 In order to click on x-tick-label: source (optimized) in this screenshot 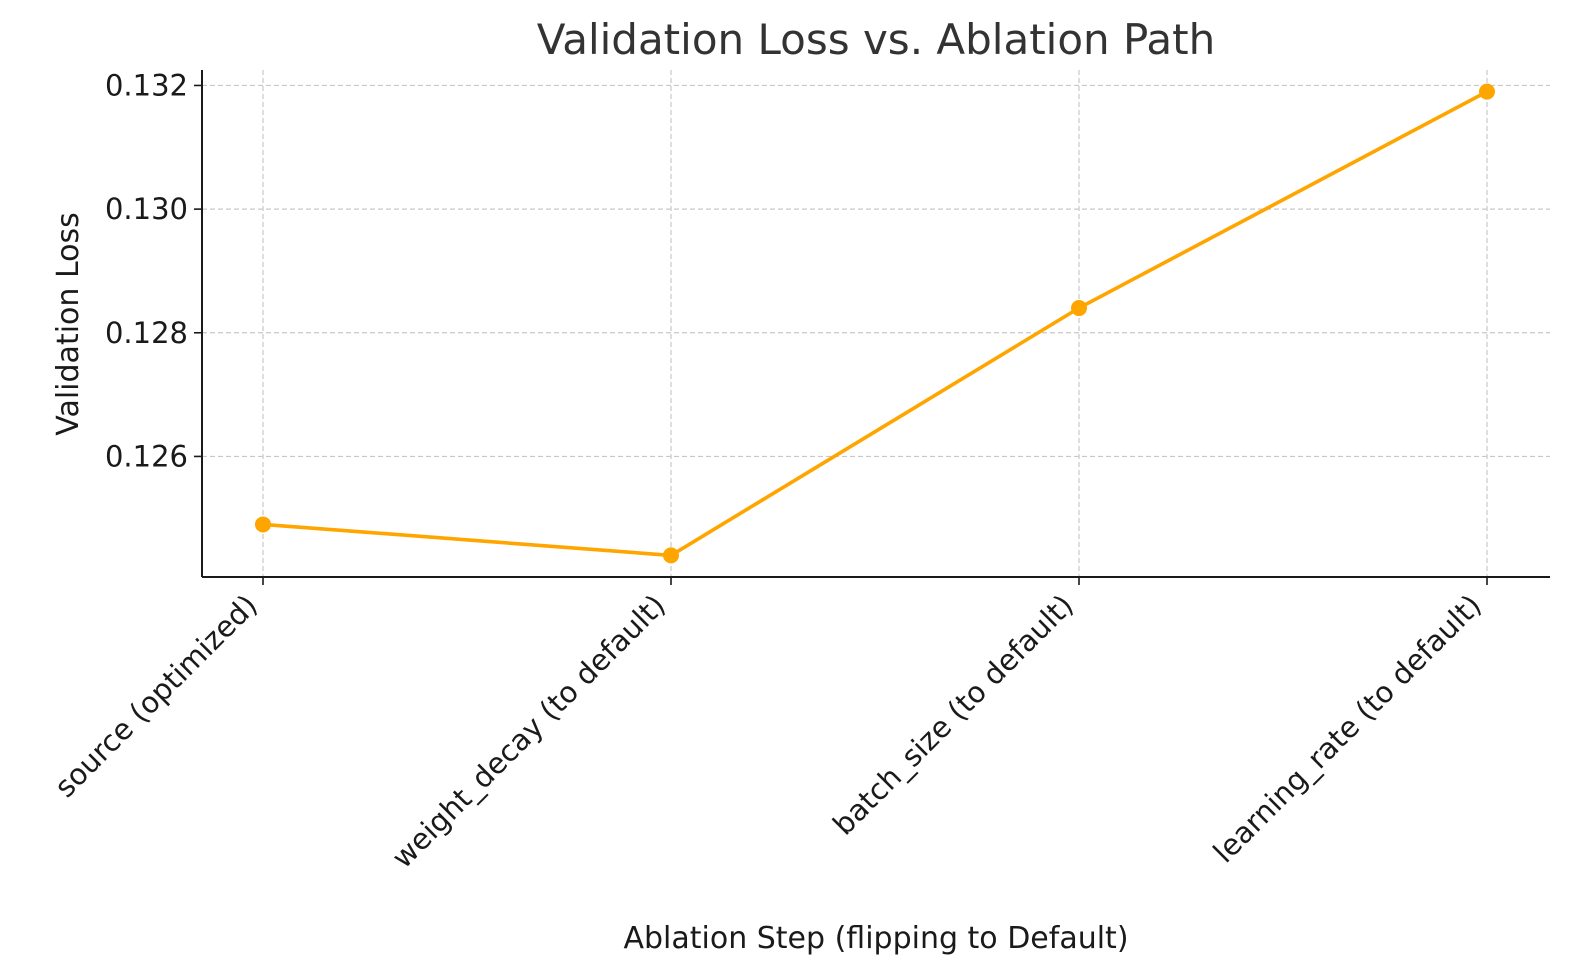, I will do `click(156, 696)`.